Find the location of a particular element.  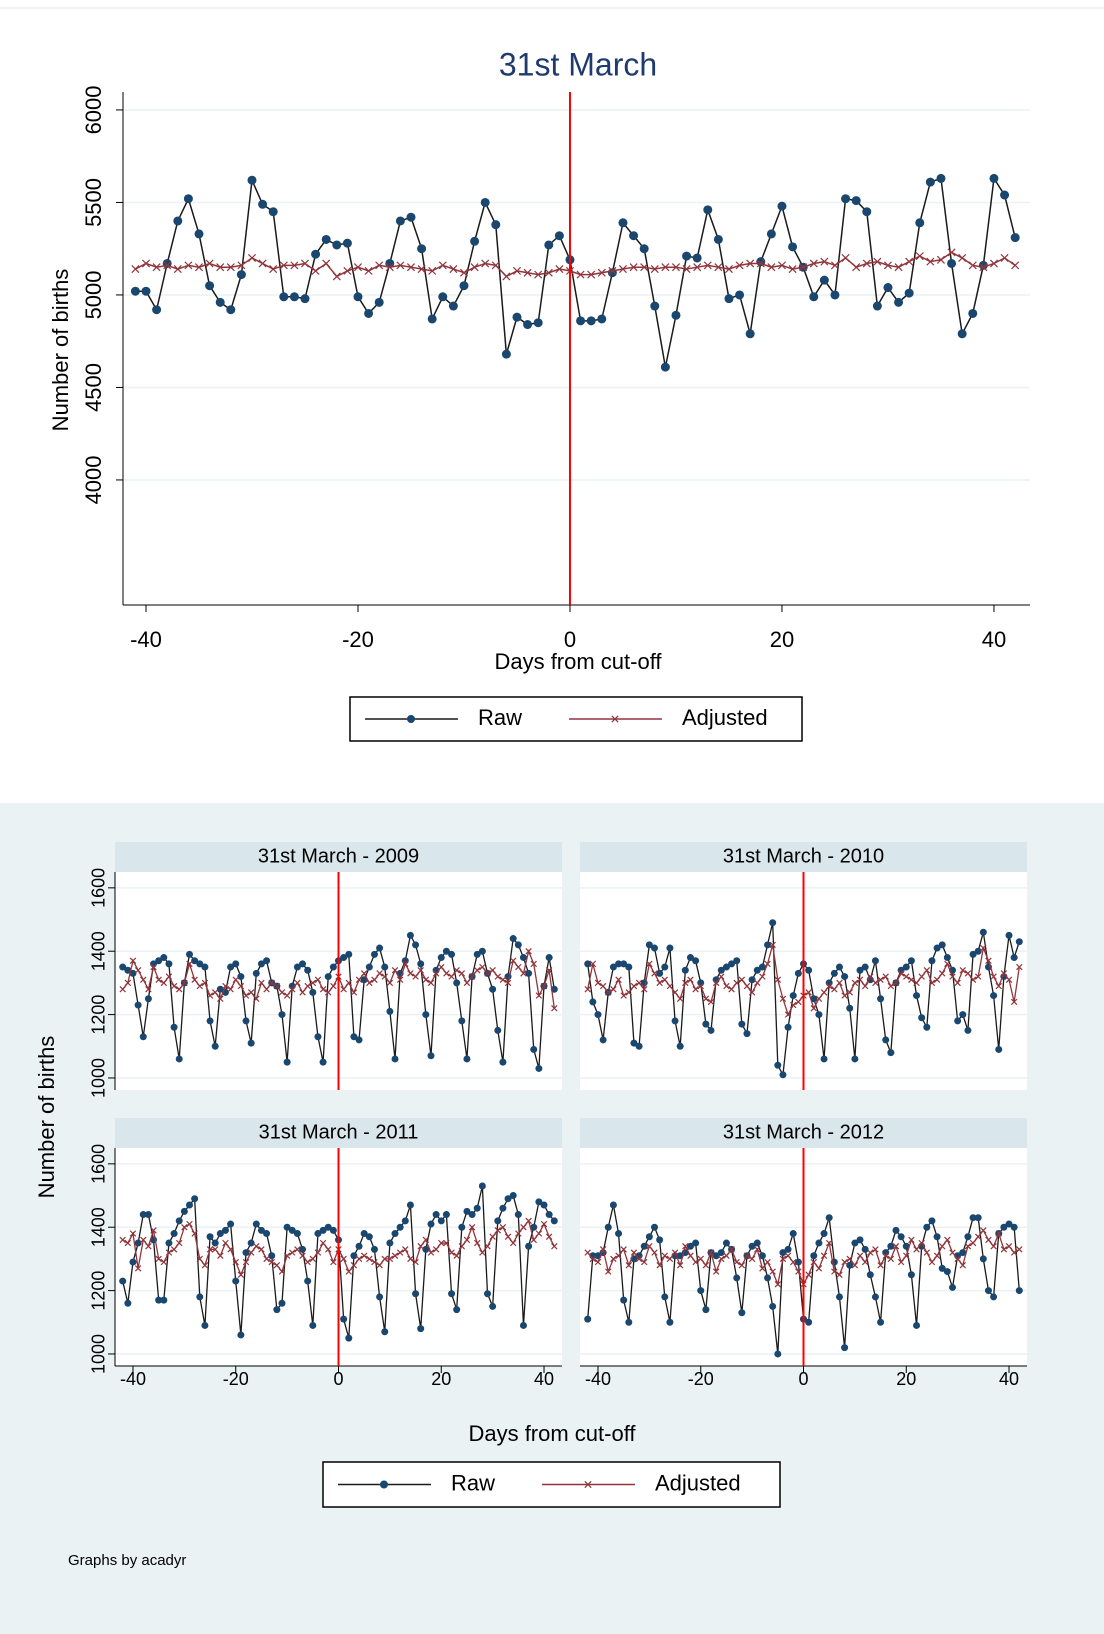

y-tick-label: 1200 is located at coordinates (99, 1015).